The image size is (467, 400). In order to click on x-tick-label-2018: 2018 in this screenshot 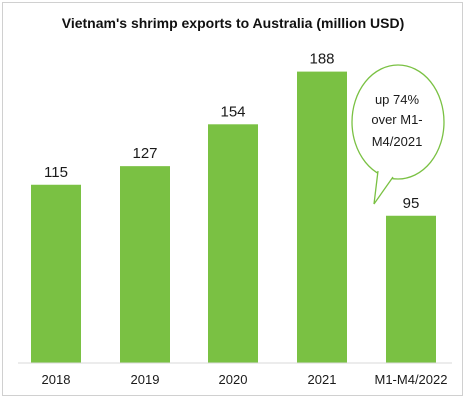, I will do `click(56, 379)`.